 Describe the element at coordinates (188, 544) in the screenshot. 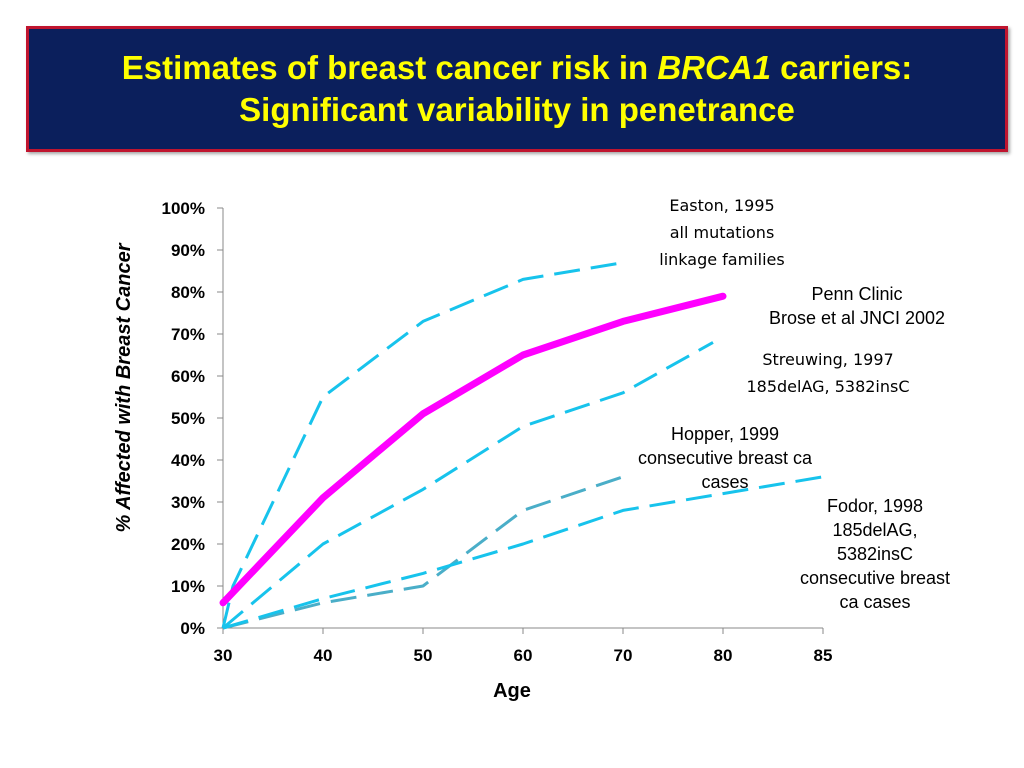

I see `y-tick-label: 20%` at that location.